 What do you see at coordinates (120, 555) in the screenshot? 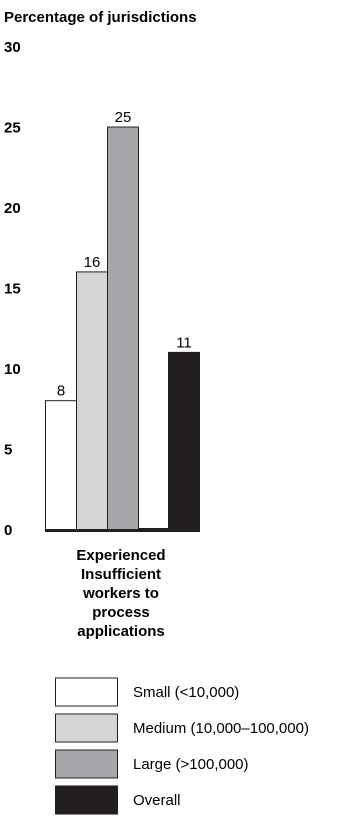
I see `category-label-line: Experienced` at bounding box center [120, 555].